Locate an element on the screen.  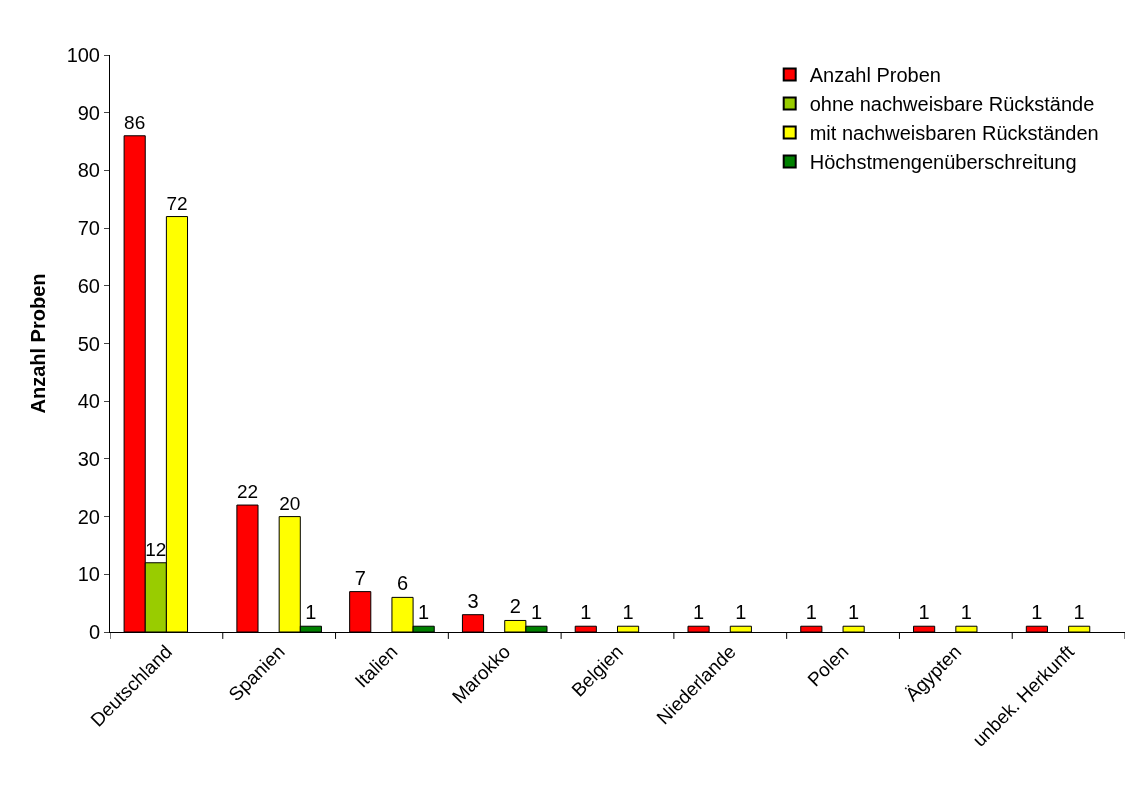
y-tick-label: 20 is located at coordinates (88, 516).